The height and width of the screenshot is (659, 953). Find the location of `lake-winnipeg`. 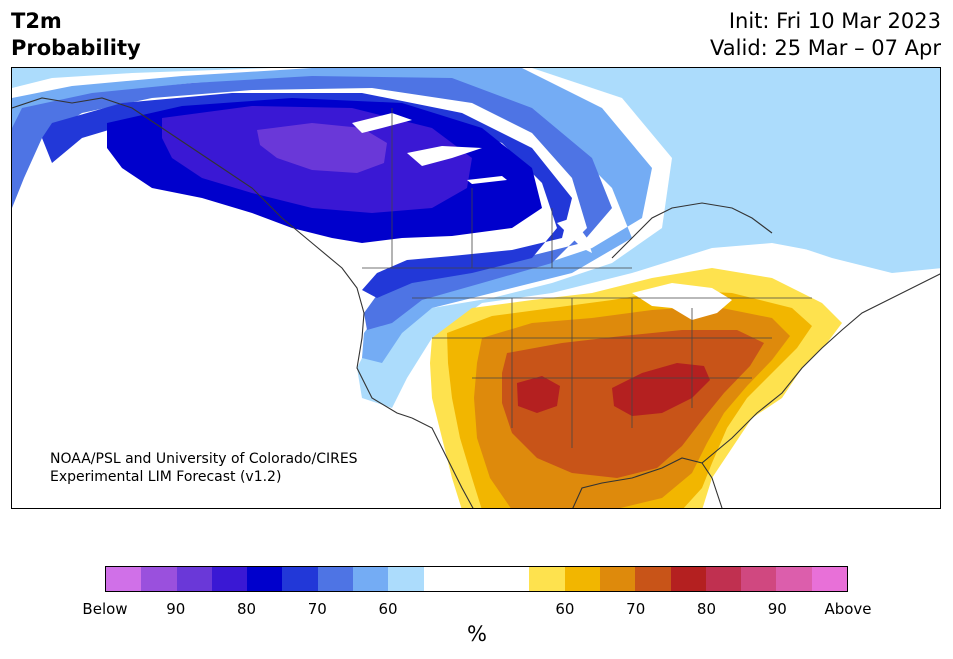

lake-winnipeg is located at coordinates (574, 235).